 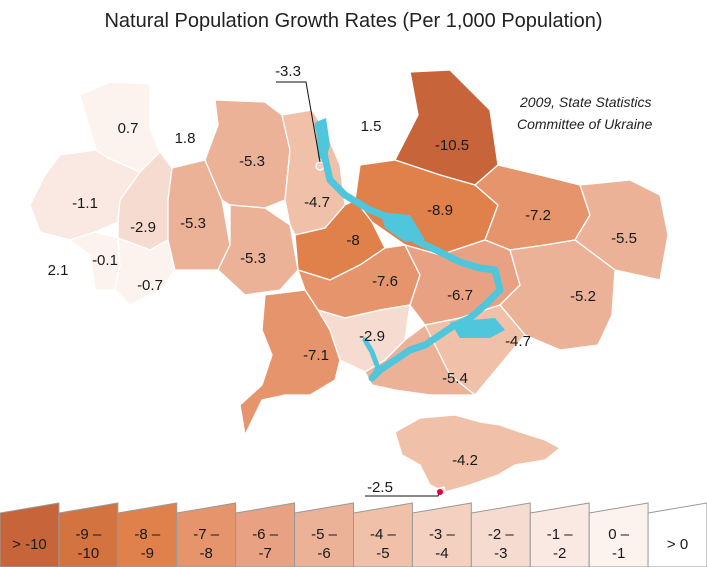 I want to click on label-zhytomyr: -5.3, so click(x=252, y=161).